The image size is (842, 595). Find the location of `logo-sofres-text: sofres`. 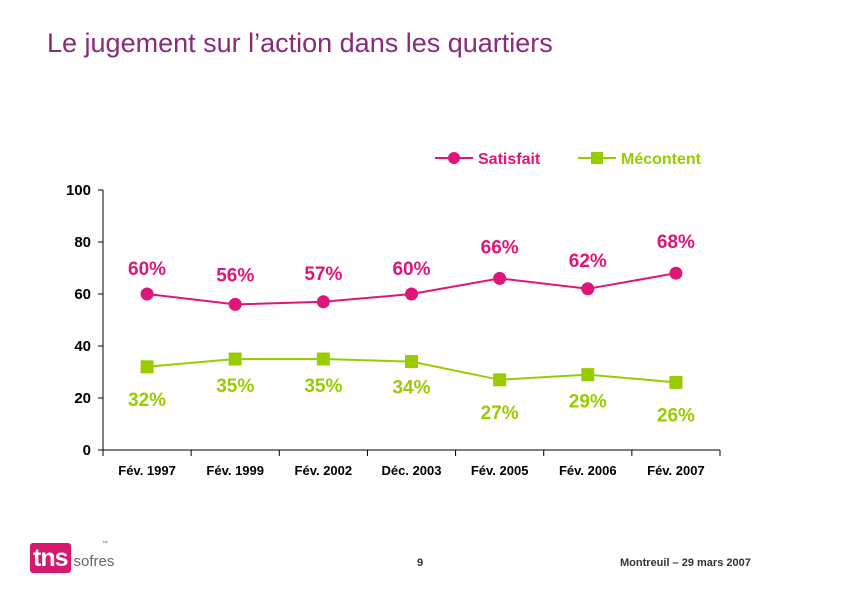

logo-sofres-text: sofres is located at coordinates (94, 561).